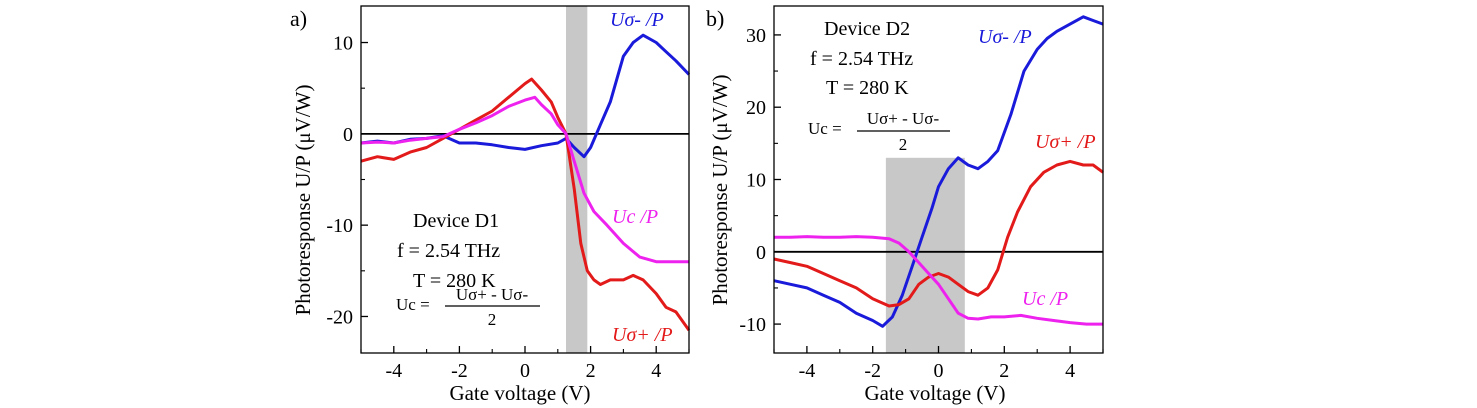 The width and height of the screenshot is (1477, 408). I want to click on panel-b-formula-numerator: Uσ+ - Uσ-, so click(903, 118).